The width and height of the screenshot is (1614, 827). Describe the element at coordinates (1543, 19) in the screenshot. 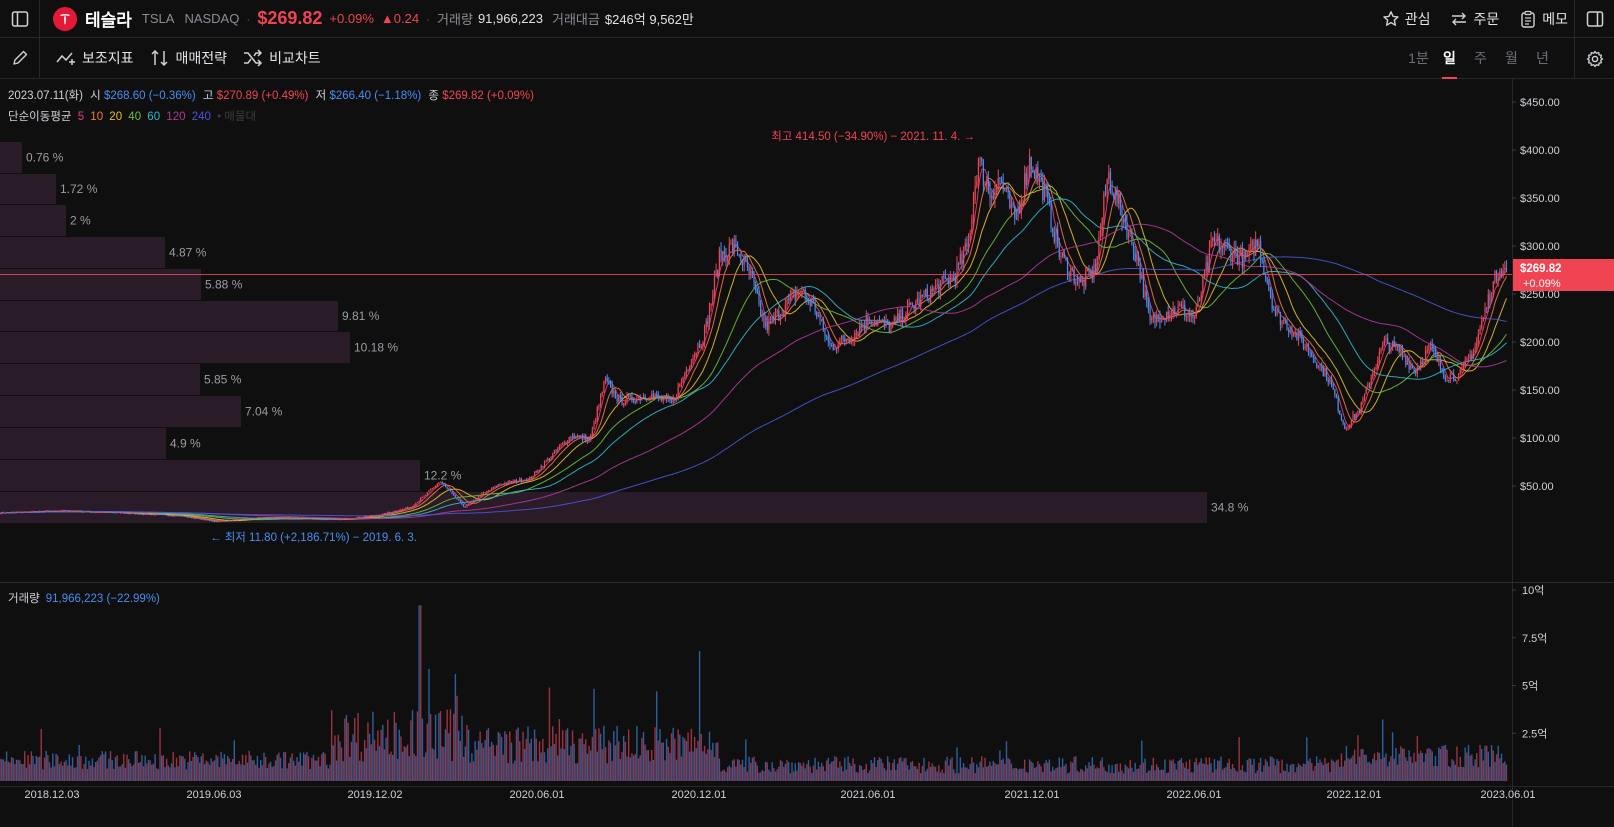

I see `memo-button: 메모` at that location.